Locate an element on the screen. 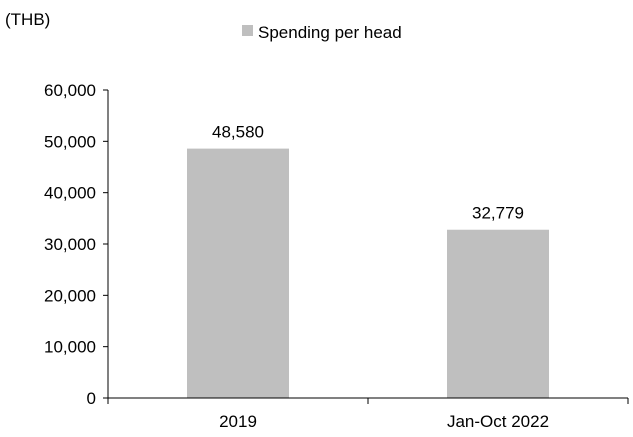 Image resolution: width=633 pixels, height=437 pixels. unit-label: (THB) is located at coordinates (27, 19).